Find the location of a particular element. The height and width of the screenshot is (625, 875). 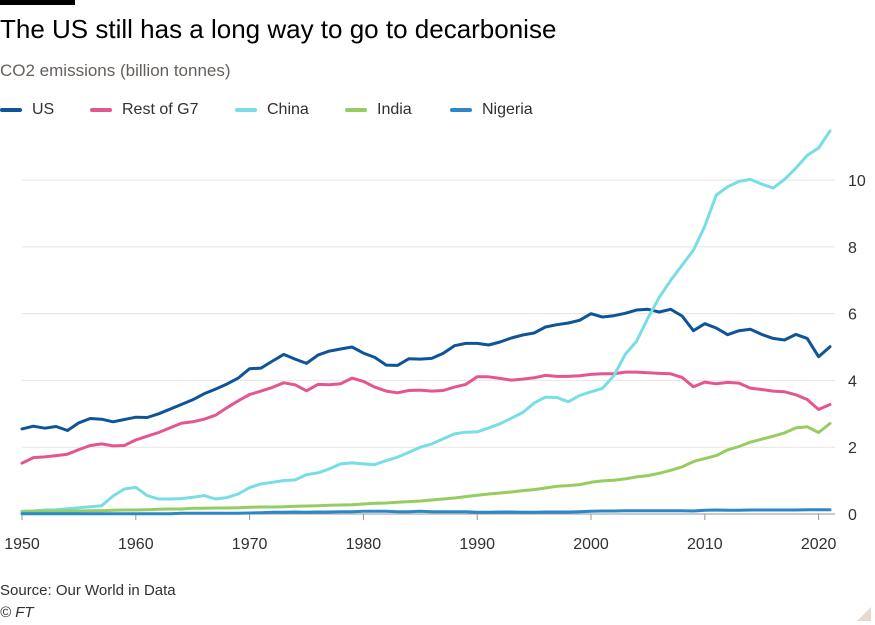

series-line-rest-of-g7 is located at coordinates (426, 417).